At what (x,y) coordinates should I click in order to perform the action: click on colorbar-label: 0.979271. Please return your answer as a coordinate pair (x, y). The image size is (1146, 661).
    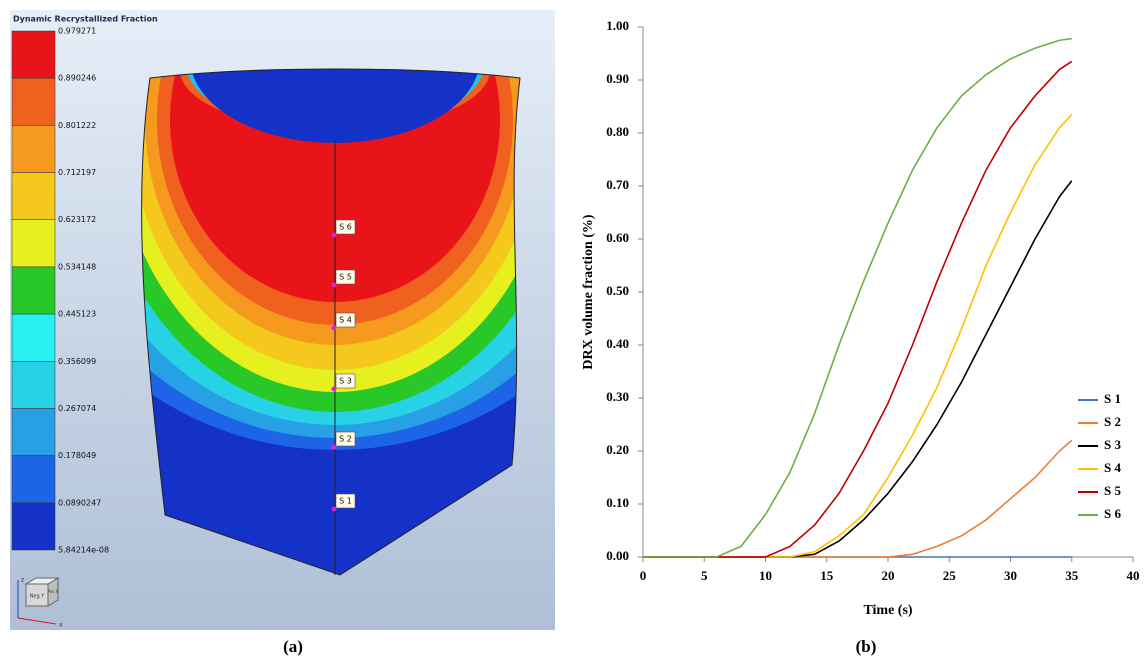
    Looking at the image, I should click on (77, 31).